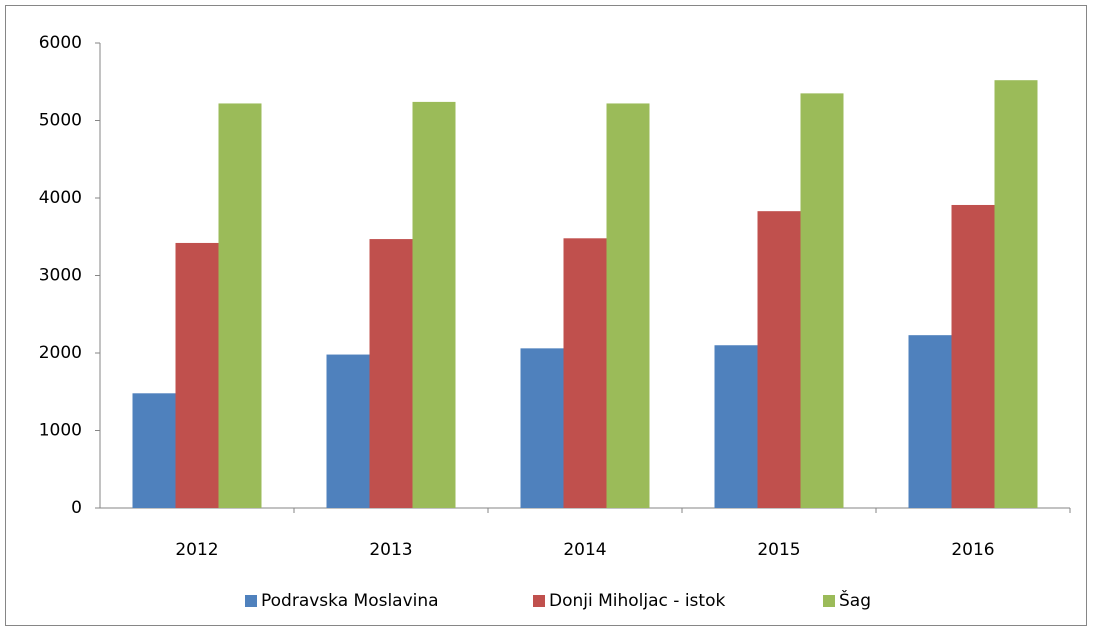 The height and width of the screenshot is (636, 1093). Describe the element at coordinates (584, 550) in the screenshot. I see `x-tick-label: 2014` at that location.